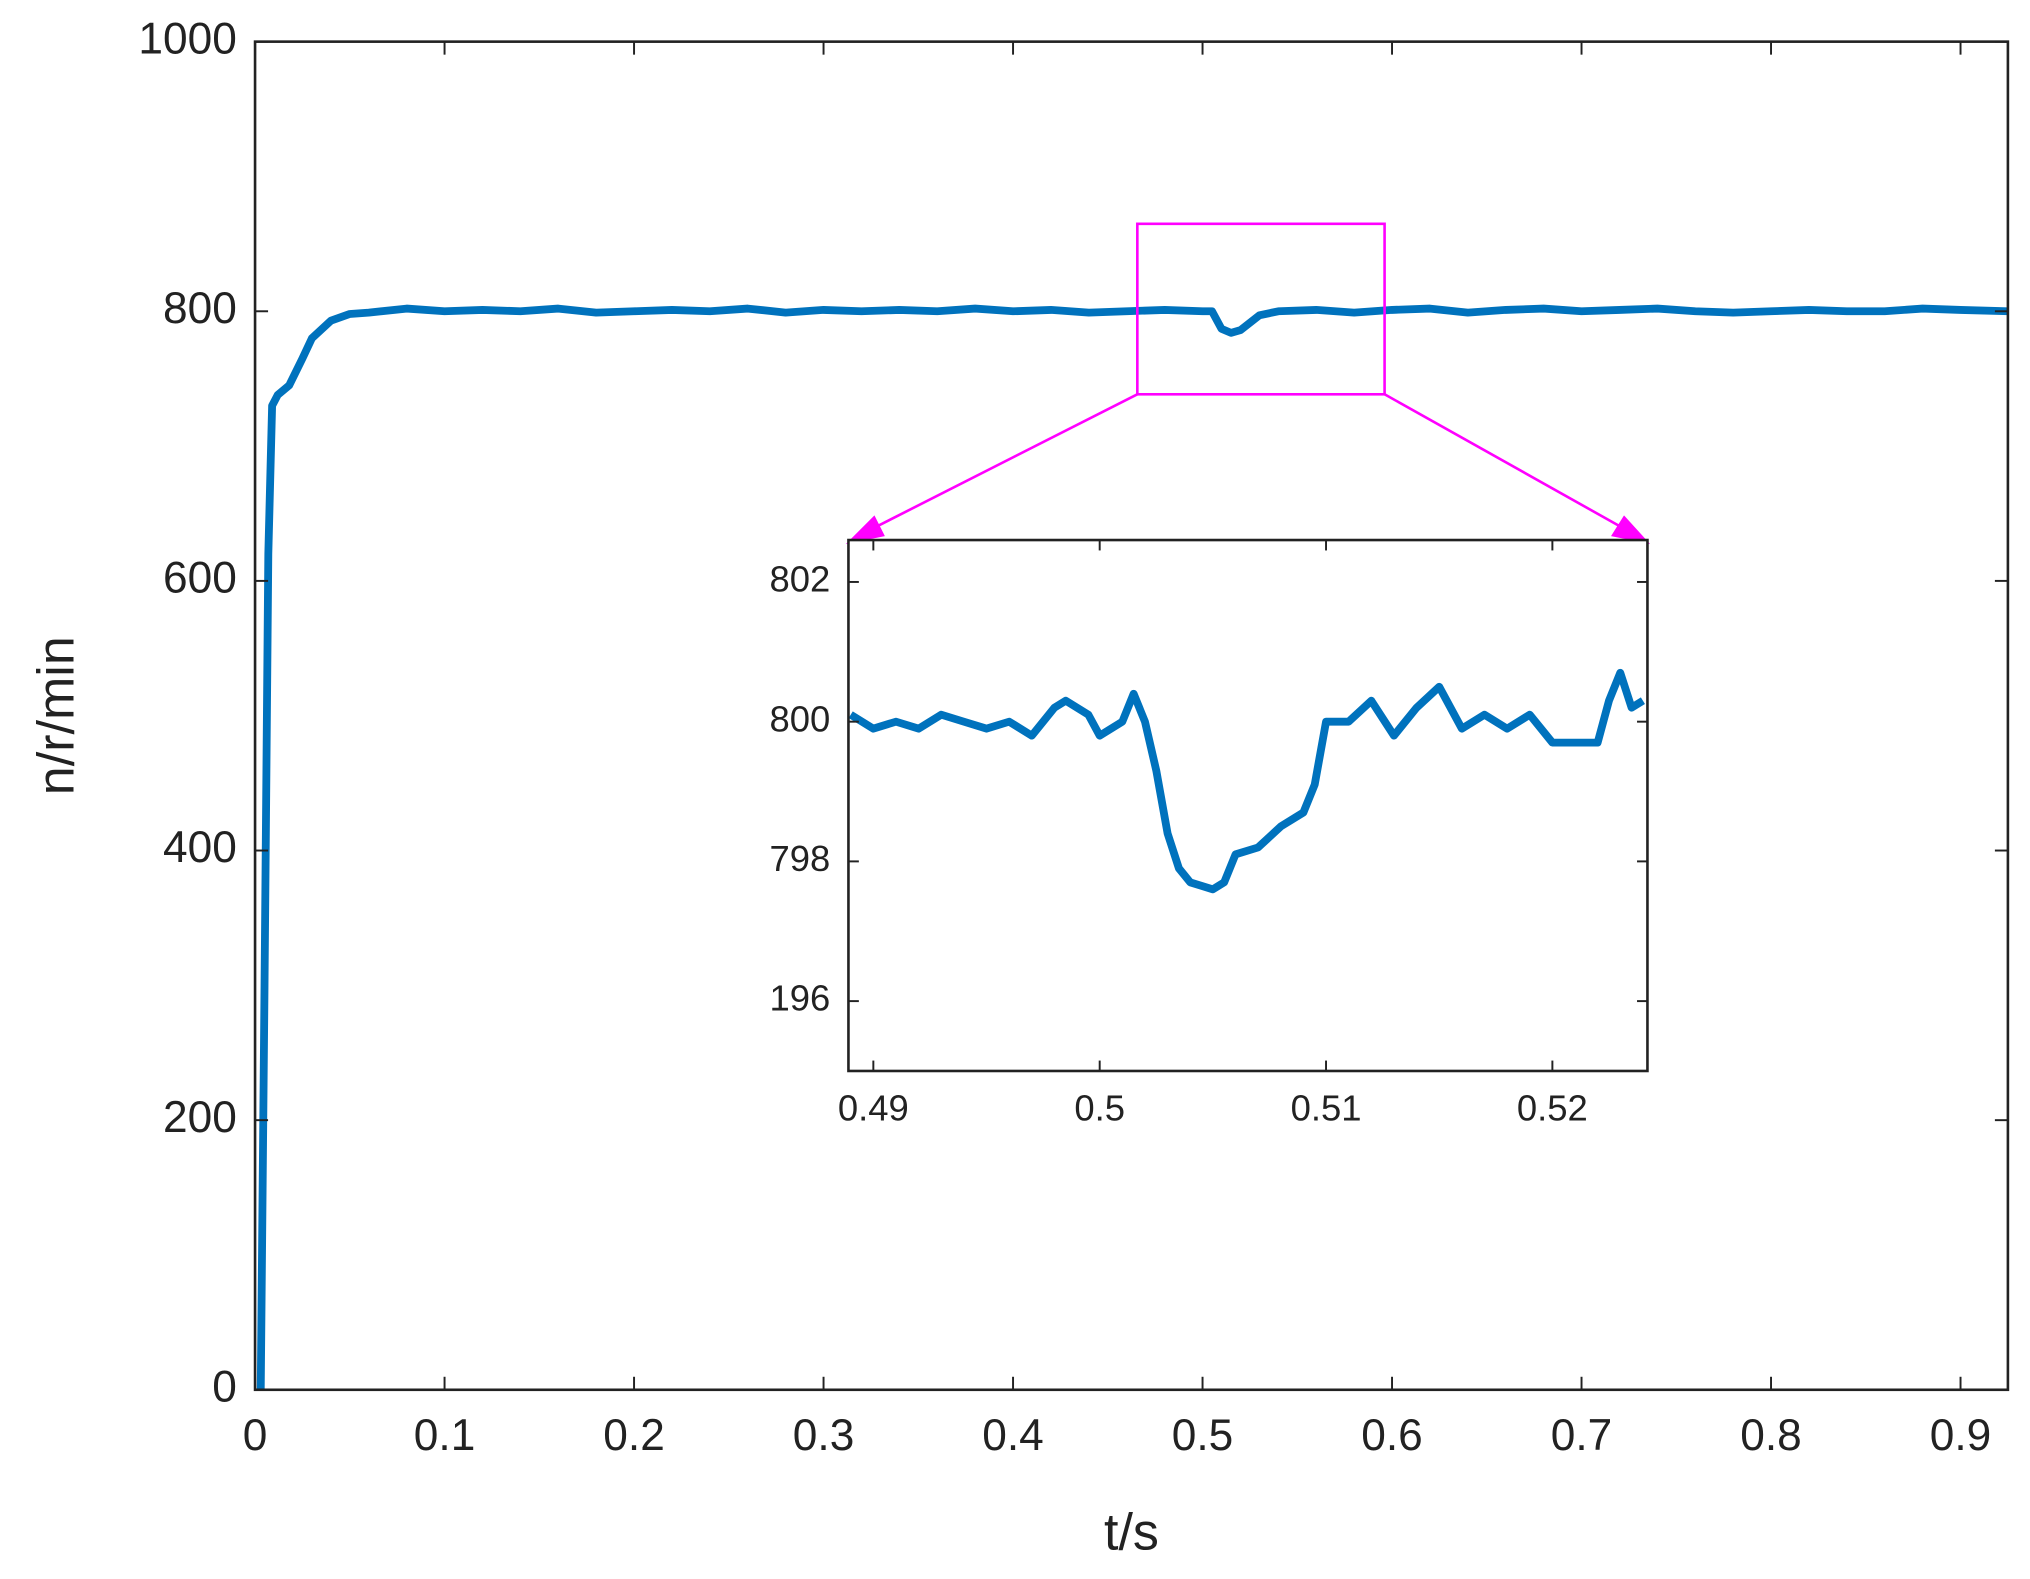 The image size is (2030, 1579). Describe the element at coordinates (1326, 1108) in the screenshot. I see `x-tick-label: 0.51` at that location.